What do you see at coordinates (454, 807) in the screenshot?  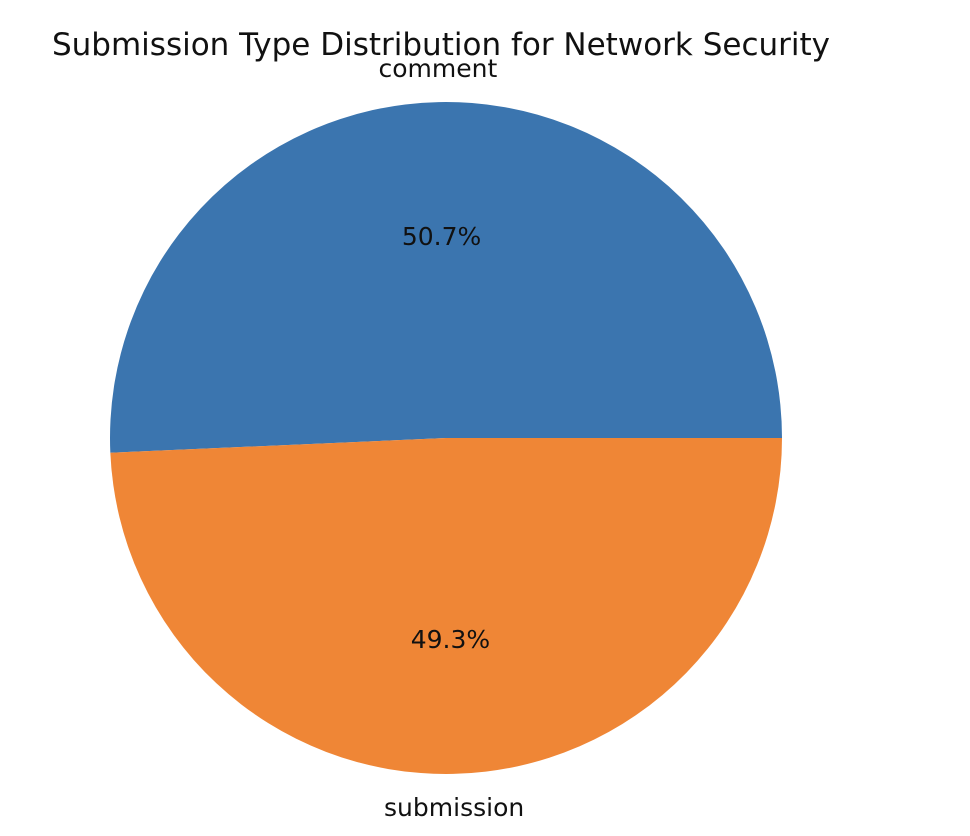 I see `pie-category-label-submission: submission` at bounding box center [454, 807].